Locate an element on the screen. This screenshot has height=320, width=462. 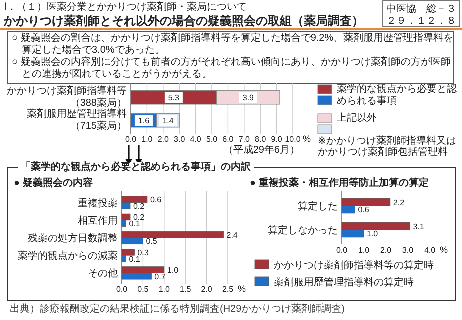
y-tick-label: かかりつけ薬剤師指導料等（388薬局） is located at coordinates (66, 97).